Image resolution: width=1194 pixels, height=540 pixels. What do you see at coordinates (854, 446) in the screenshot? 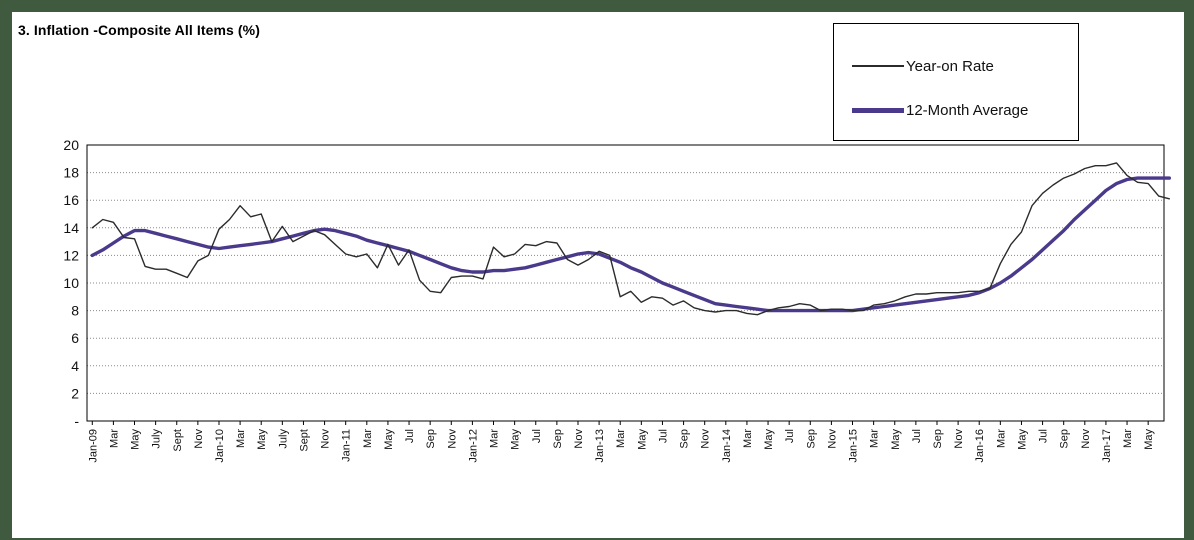
I see `x-tick-label: Jan-15` at bounding box center [854, 446].